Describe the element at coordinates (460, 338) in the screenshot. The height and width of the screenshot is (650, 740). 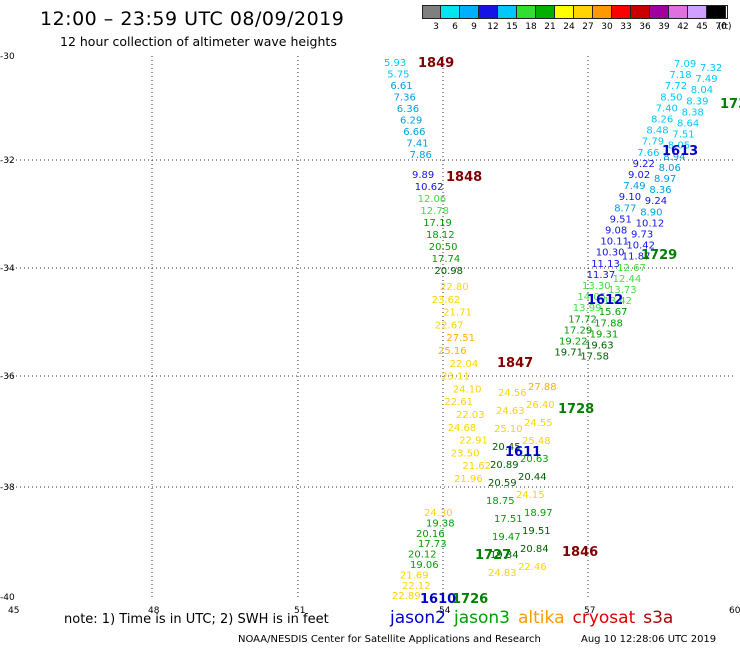
I see `wave-height-value: 27.51` at that location.